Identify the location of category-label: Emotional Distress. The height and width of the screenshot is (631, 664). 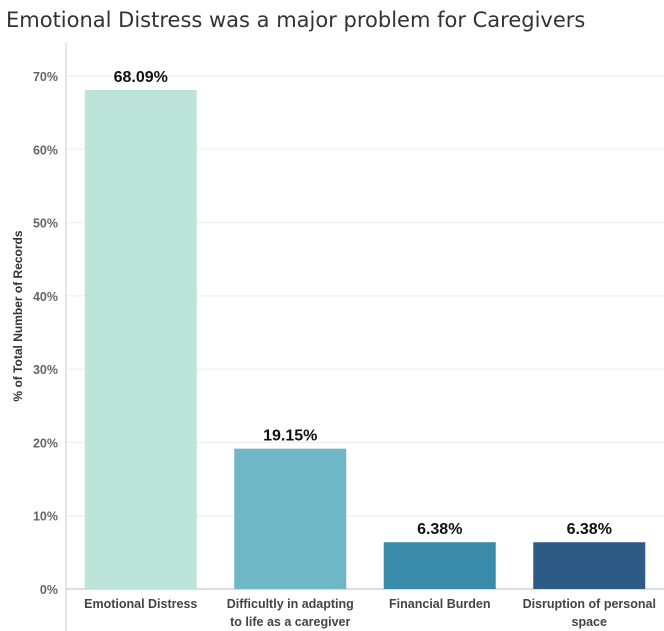
(140, 604).